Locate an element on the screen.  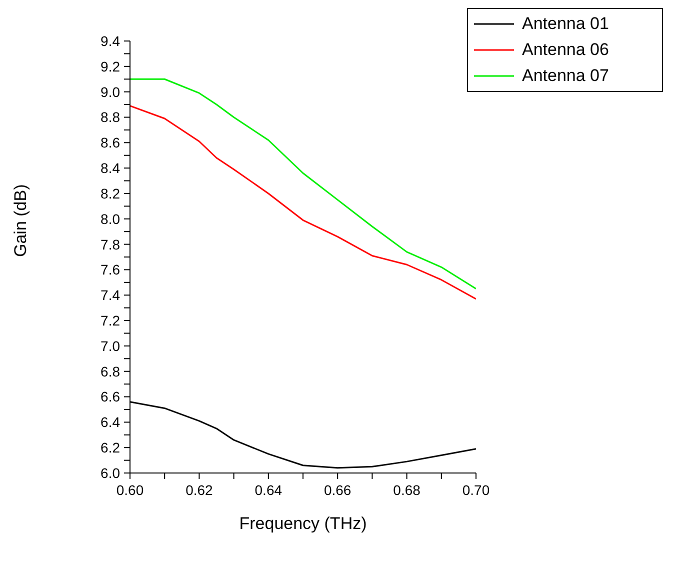
y-tick-label: 6.4 is located at coordinates (110, 422).